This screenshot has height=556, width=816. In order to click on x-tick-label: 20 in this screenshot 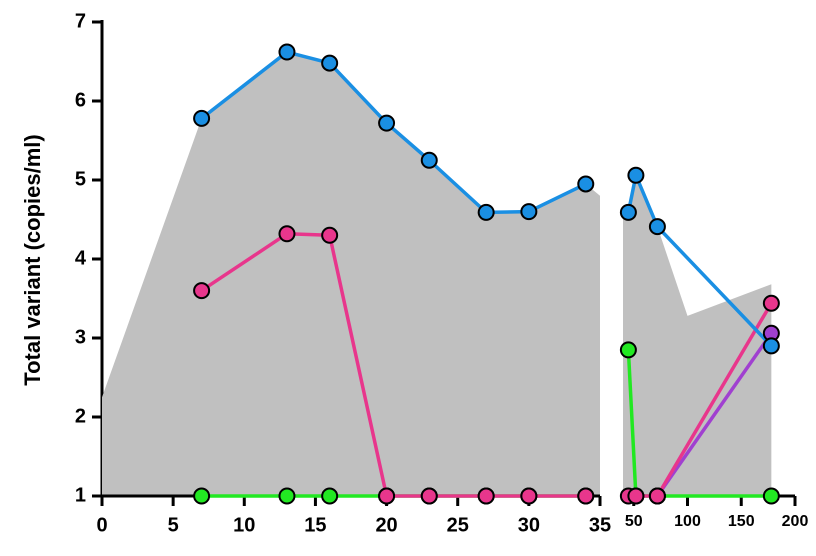, I will do `click(386, 525)`.